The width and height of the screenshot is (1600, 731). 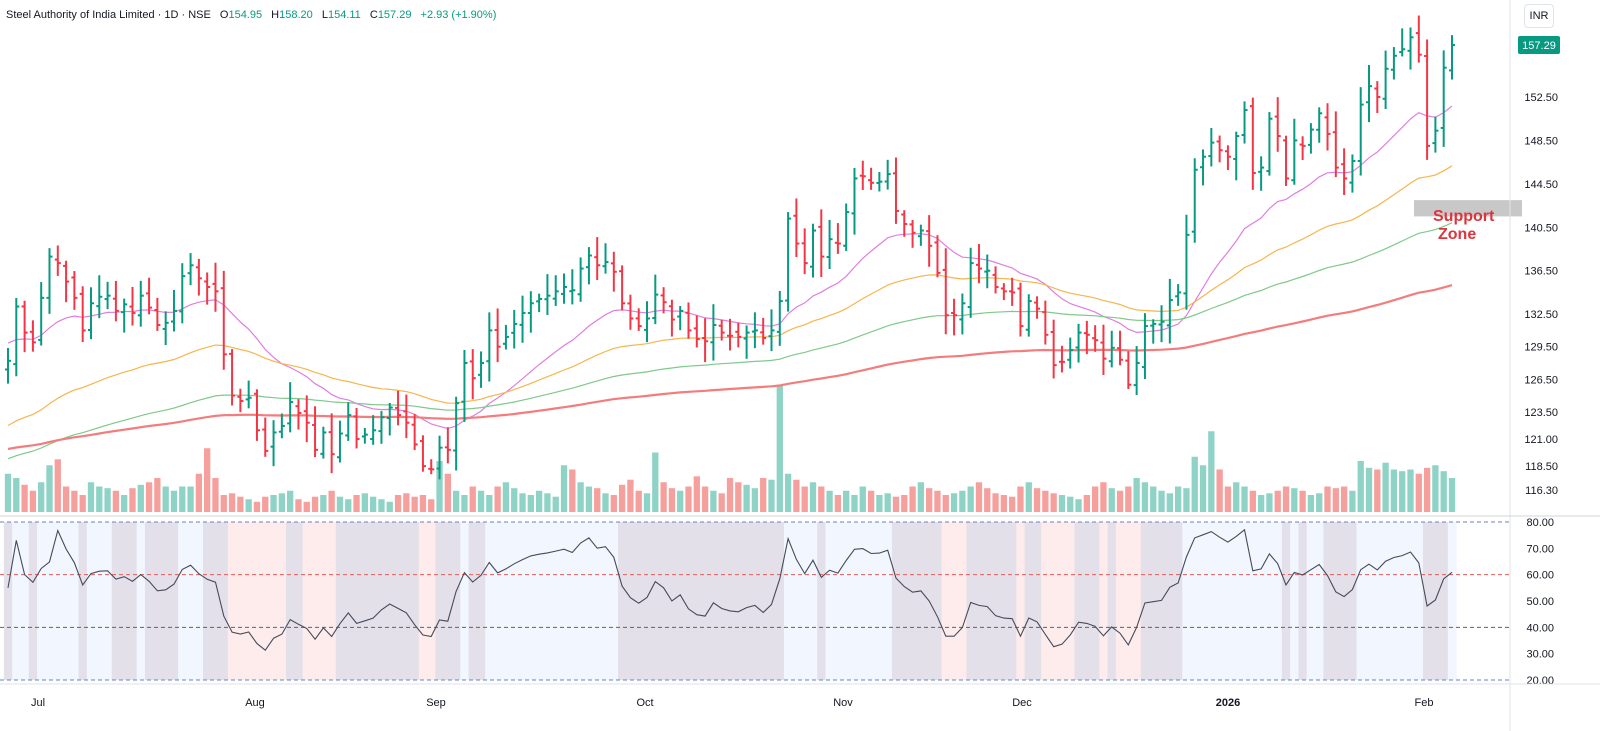 What do you see at coordinates (1541, 98) in the screenshot?
I see `price-tick-label: 152.50` at bounding box center [1541, 98].